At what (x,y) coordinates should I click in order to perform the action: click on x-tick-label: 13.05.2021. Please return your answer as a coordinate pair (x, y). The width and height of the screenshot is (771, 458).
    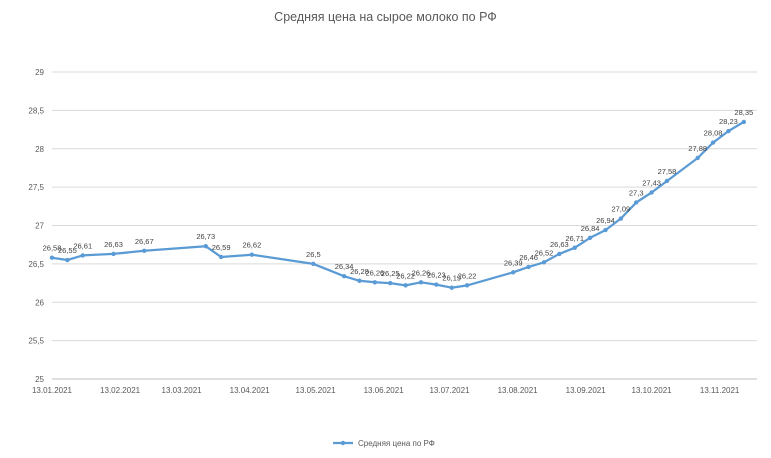
    Looking at the image, I should click on (316, 390).